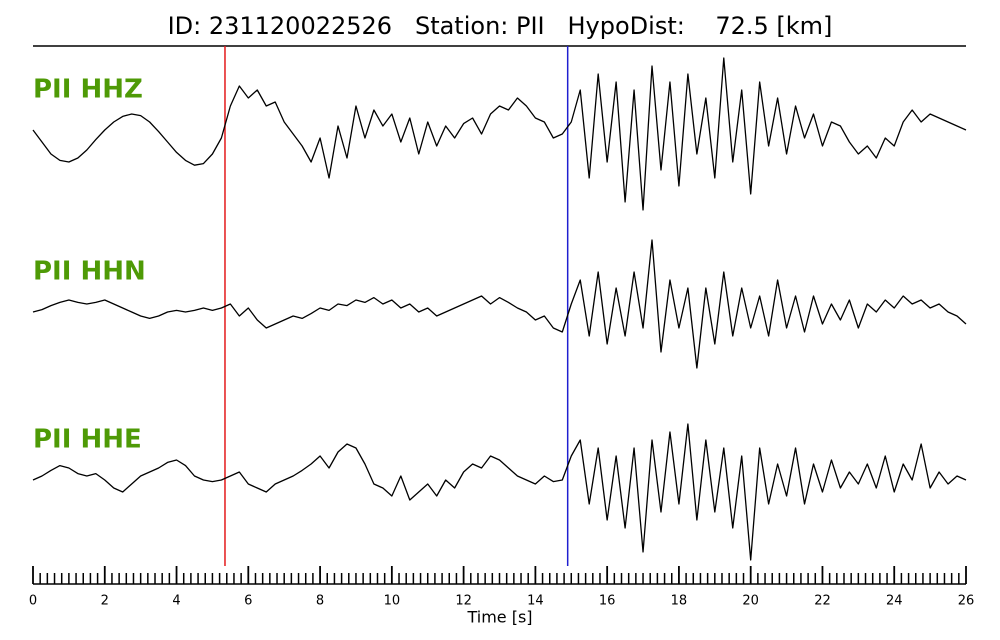 Image resolution: width=1000 pixels, height=640 pixels. Describe the element at coordinates (822, 601) in the screenshot. I see `x-tick-label: 22` at that location.